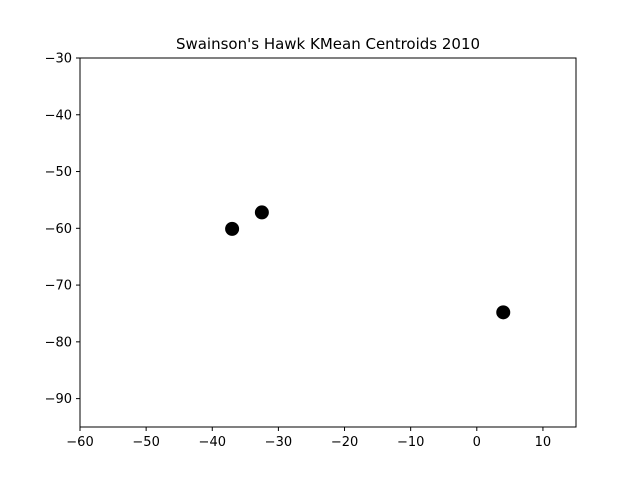 The image size is (640, 480). What do you see at coordinates (58, 59) in the screenshot?
I see `y-tick-label: −30` at bounding box center [58, 59].